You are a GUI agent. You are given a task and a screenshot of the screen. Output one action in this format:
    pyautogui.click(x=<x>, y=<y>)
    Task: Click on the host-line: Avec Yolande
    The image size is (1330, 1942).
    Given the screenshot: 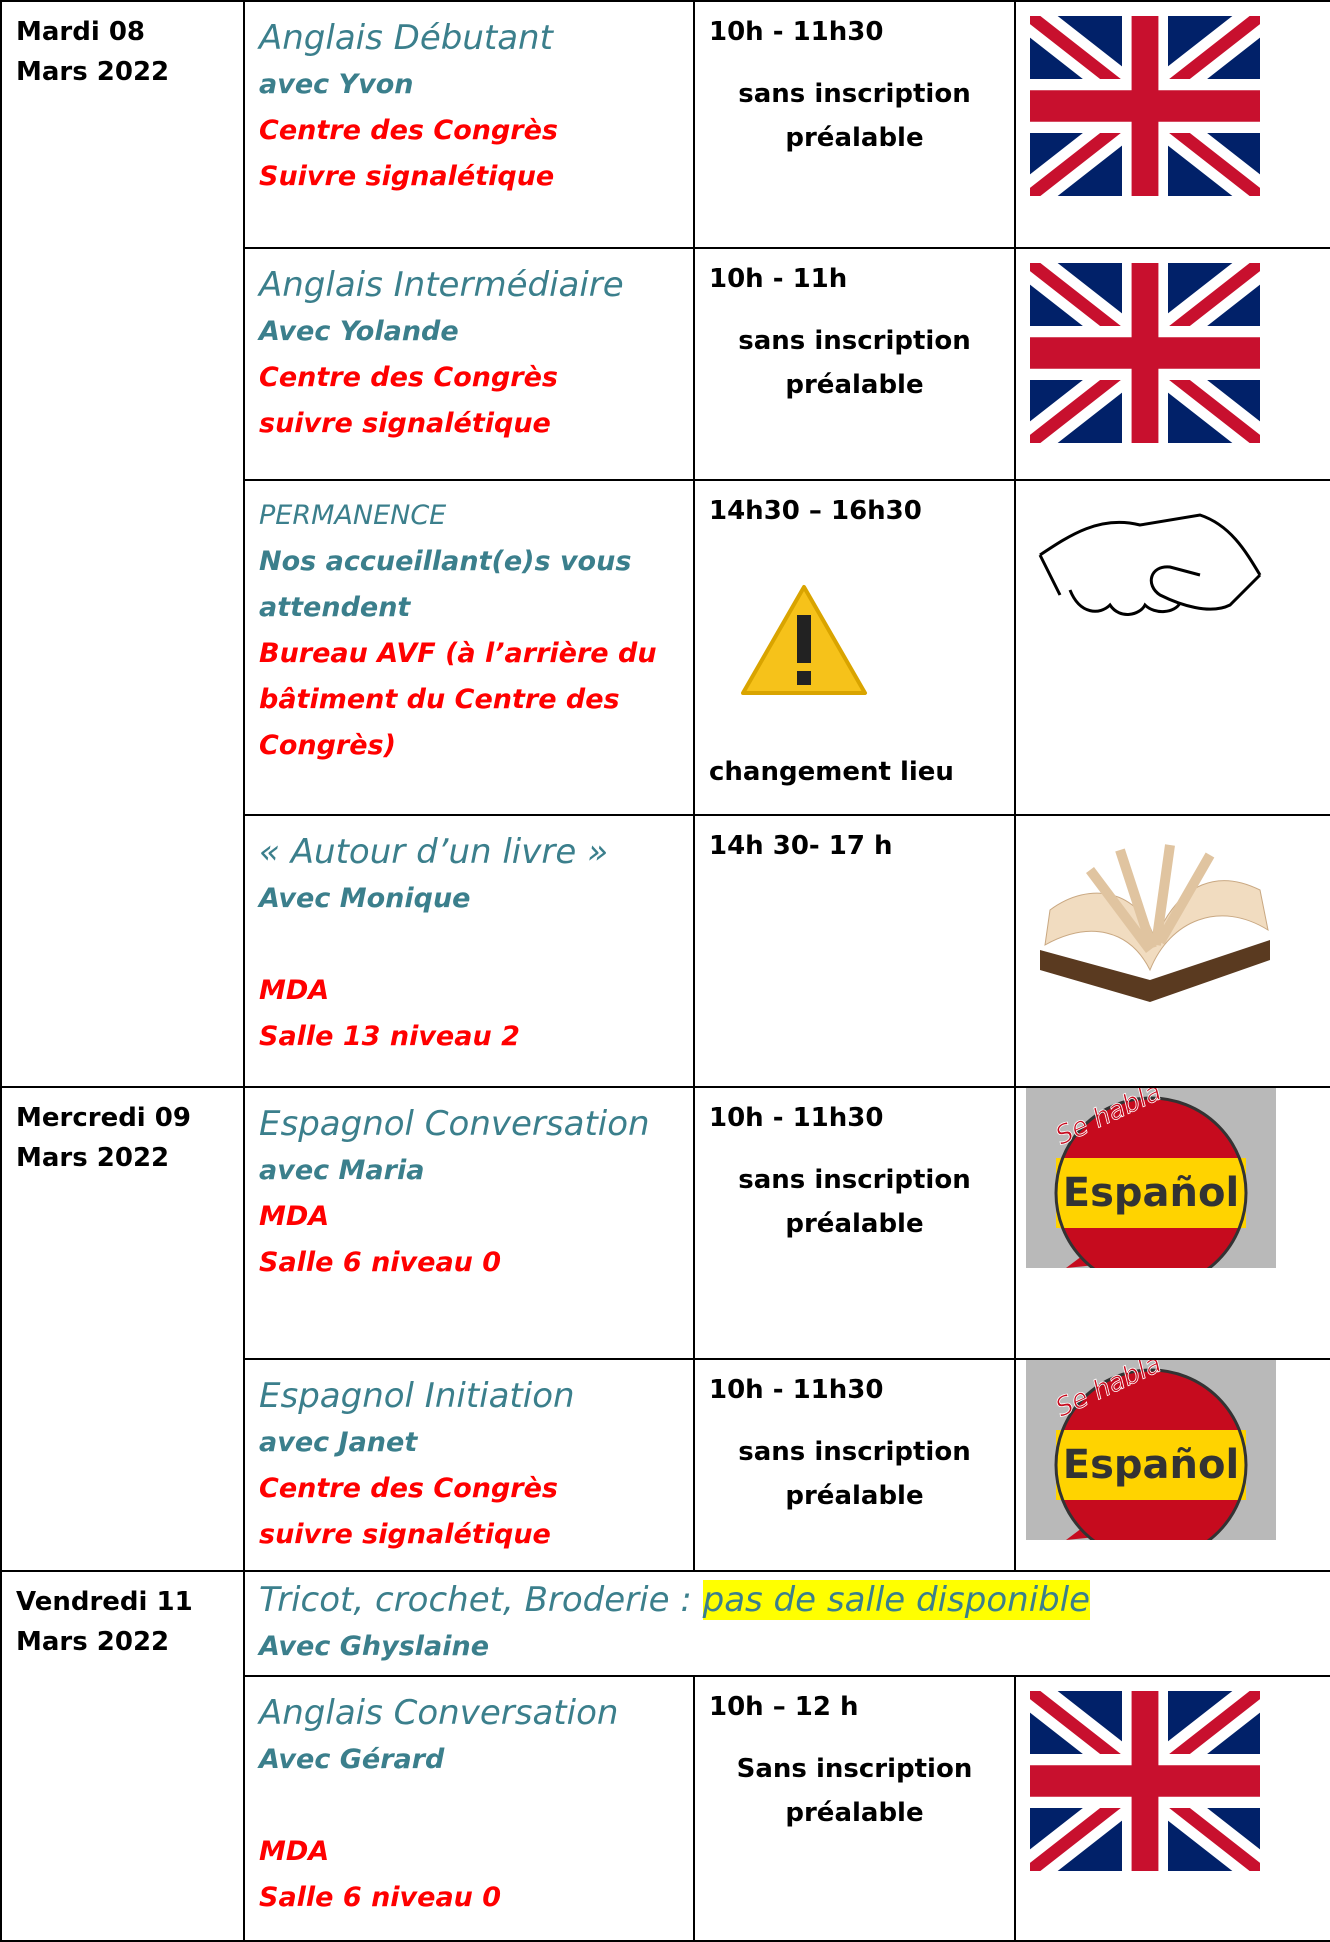 What is the action you would take?
    pyautogui.click(x=359, y=331)
    